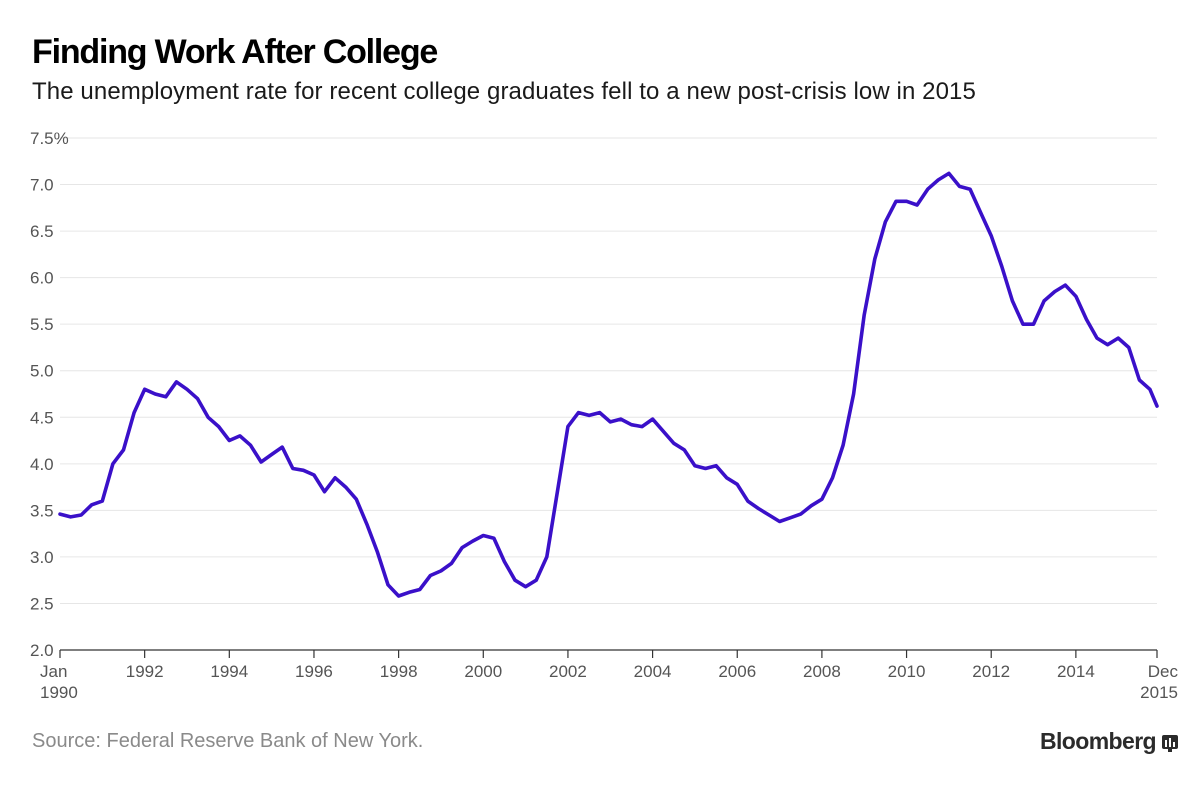 This screenshot has height=786, width=1200. I want to click on x-tick-label: 2000, so click(483, 671).